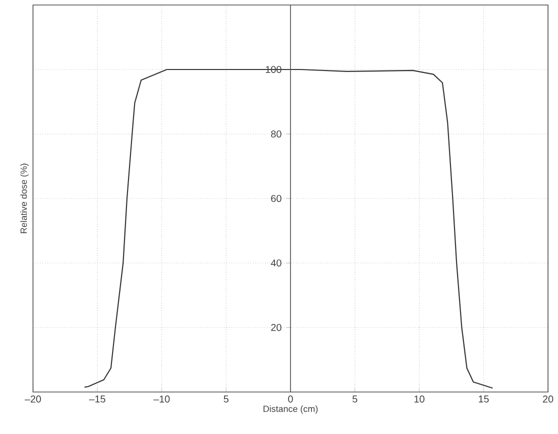 The height and width of the screenshot is (434, 558). I want to click on x-tick-label: –10, so click(161, 399).